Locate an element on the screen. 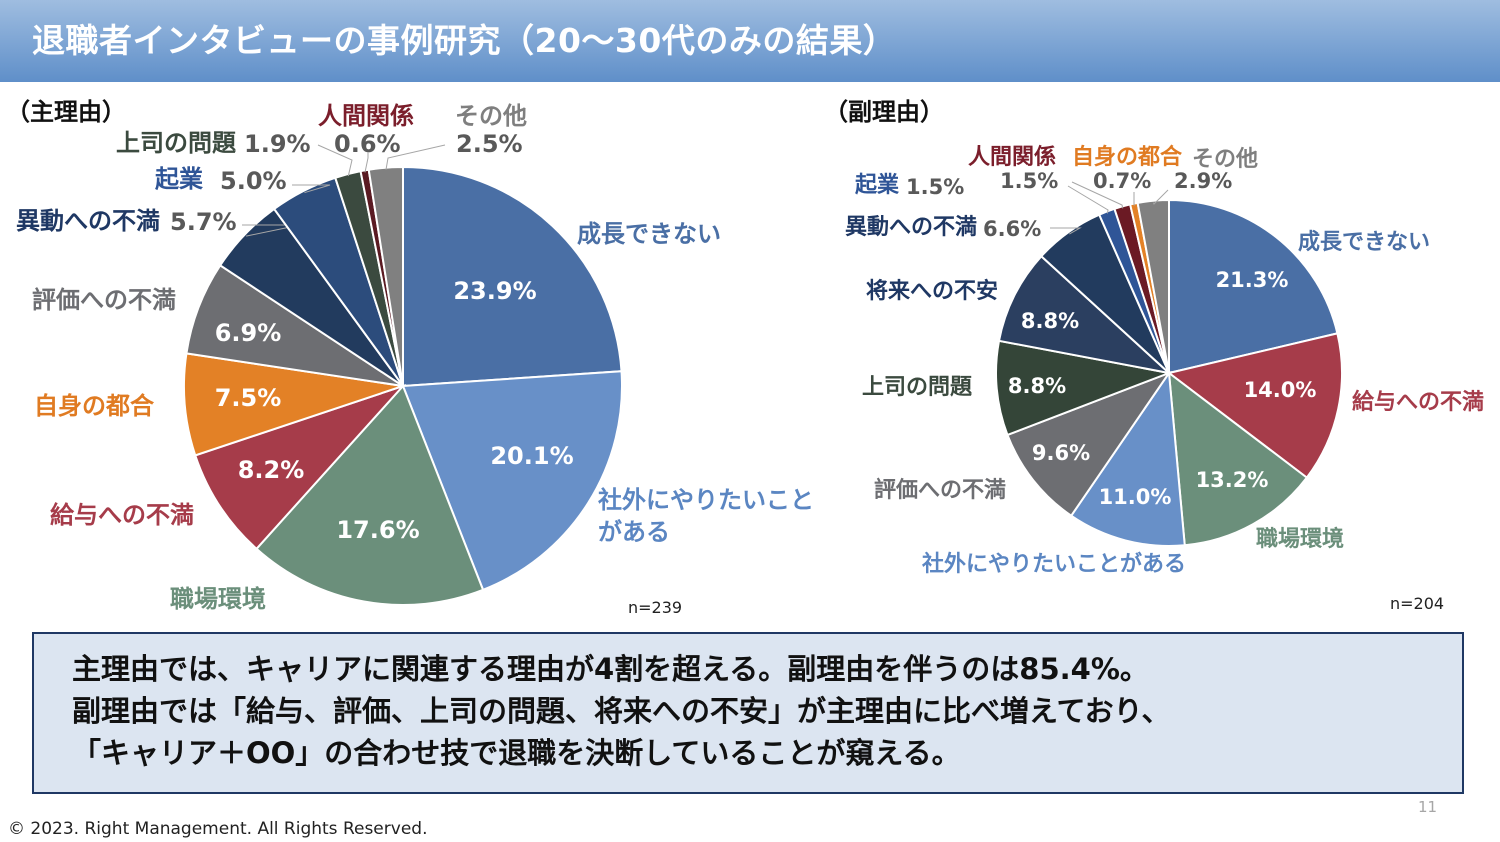 The width and height of the screenshot is (1500, 842). pie-value-label: 21.3% is located at coordinates (1252, 280).